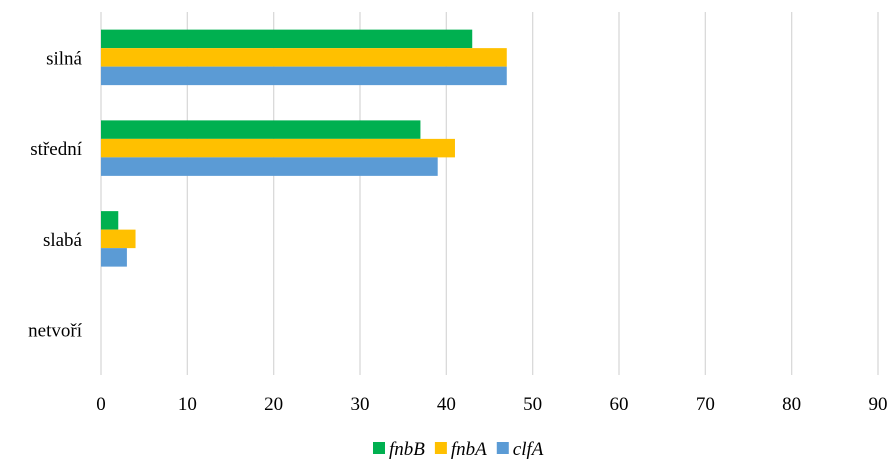 The width and height of the screenshot is (896, 468). Describe the element at coordinates (619, 404) in the screenshot. I see `x-tick-label-60: 60` at that location.